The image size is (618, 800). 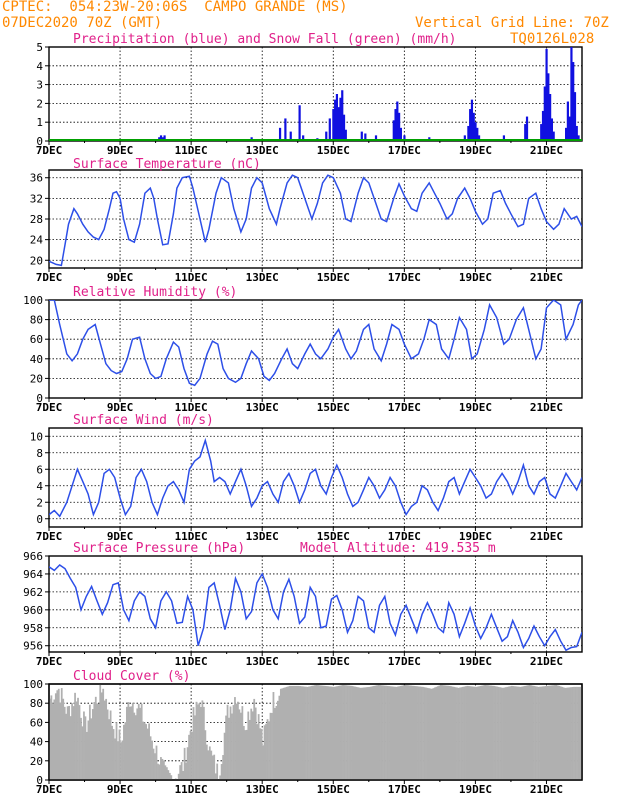 What do you see at coordinates (131, 676) in the screenshot?
I see `panel-title: Cloud Cover (%)` at bounding box center [131, 676].